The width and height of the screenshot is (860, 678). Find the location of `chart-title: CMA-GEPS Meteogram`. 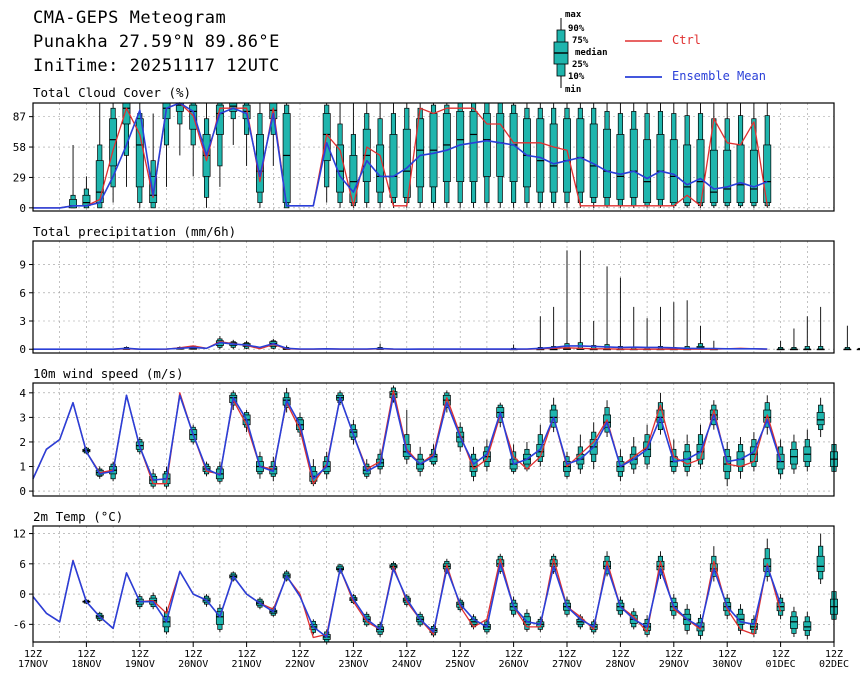

chart-title: CMA-GEPS Meteogram is located at coordinates (130, 18).